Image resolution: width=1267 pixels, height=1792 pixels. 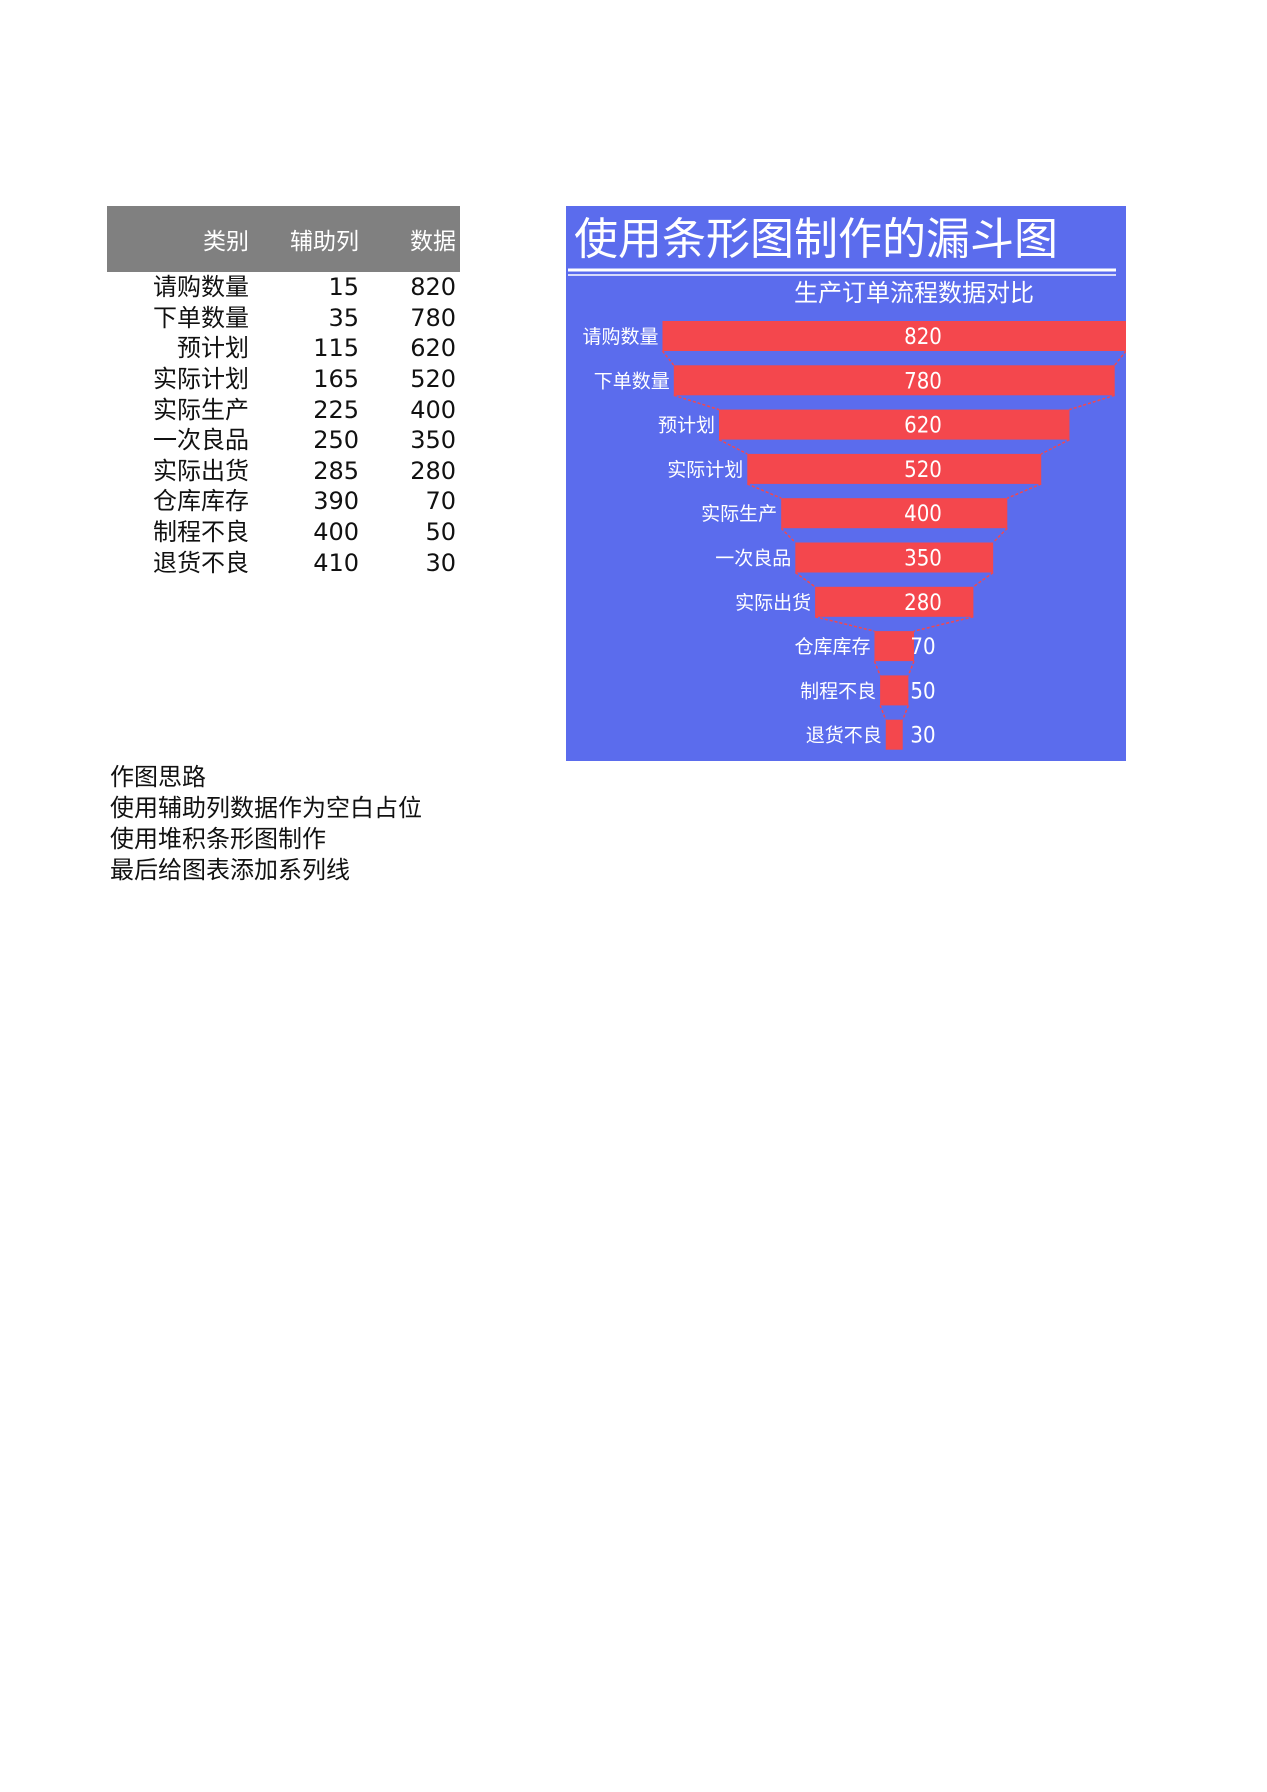 What do you see at coordinates (283, 348) in the screenshot?
I see `table-row: 预计划 115 620` at bounding box center [283, 348].